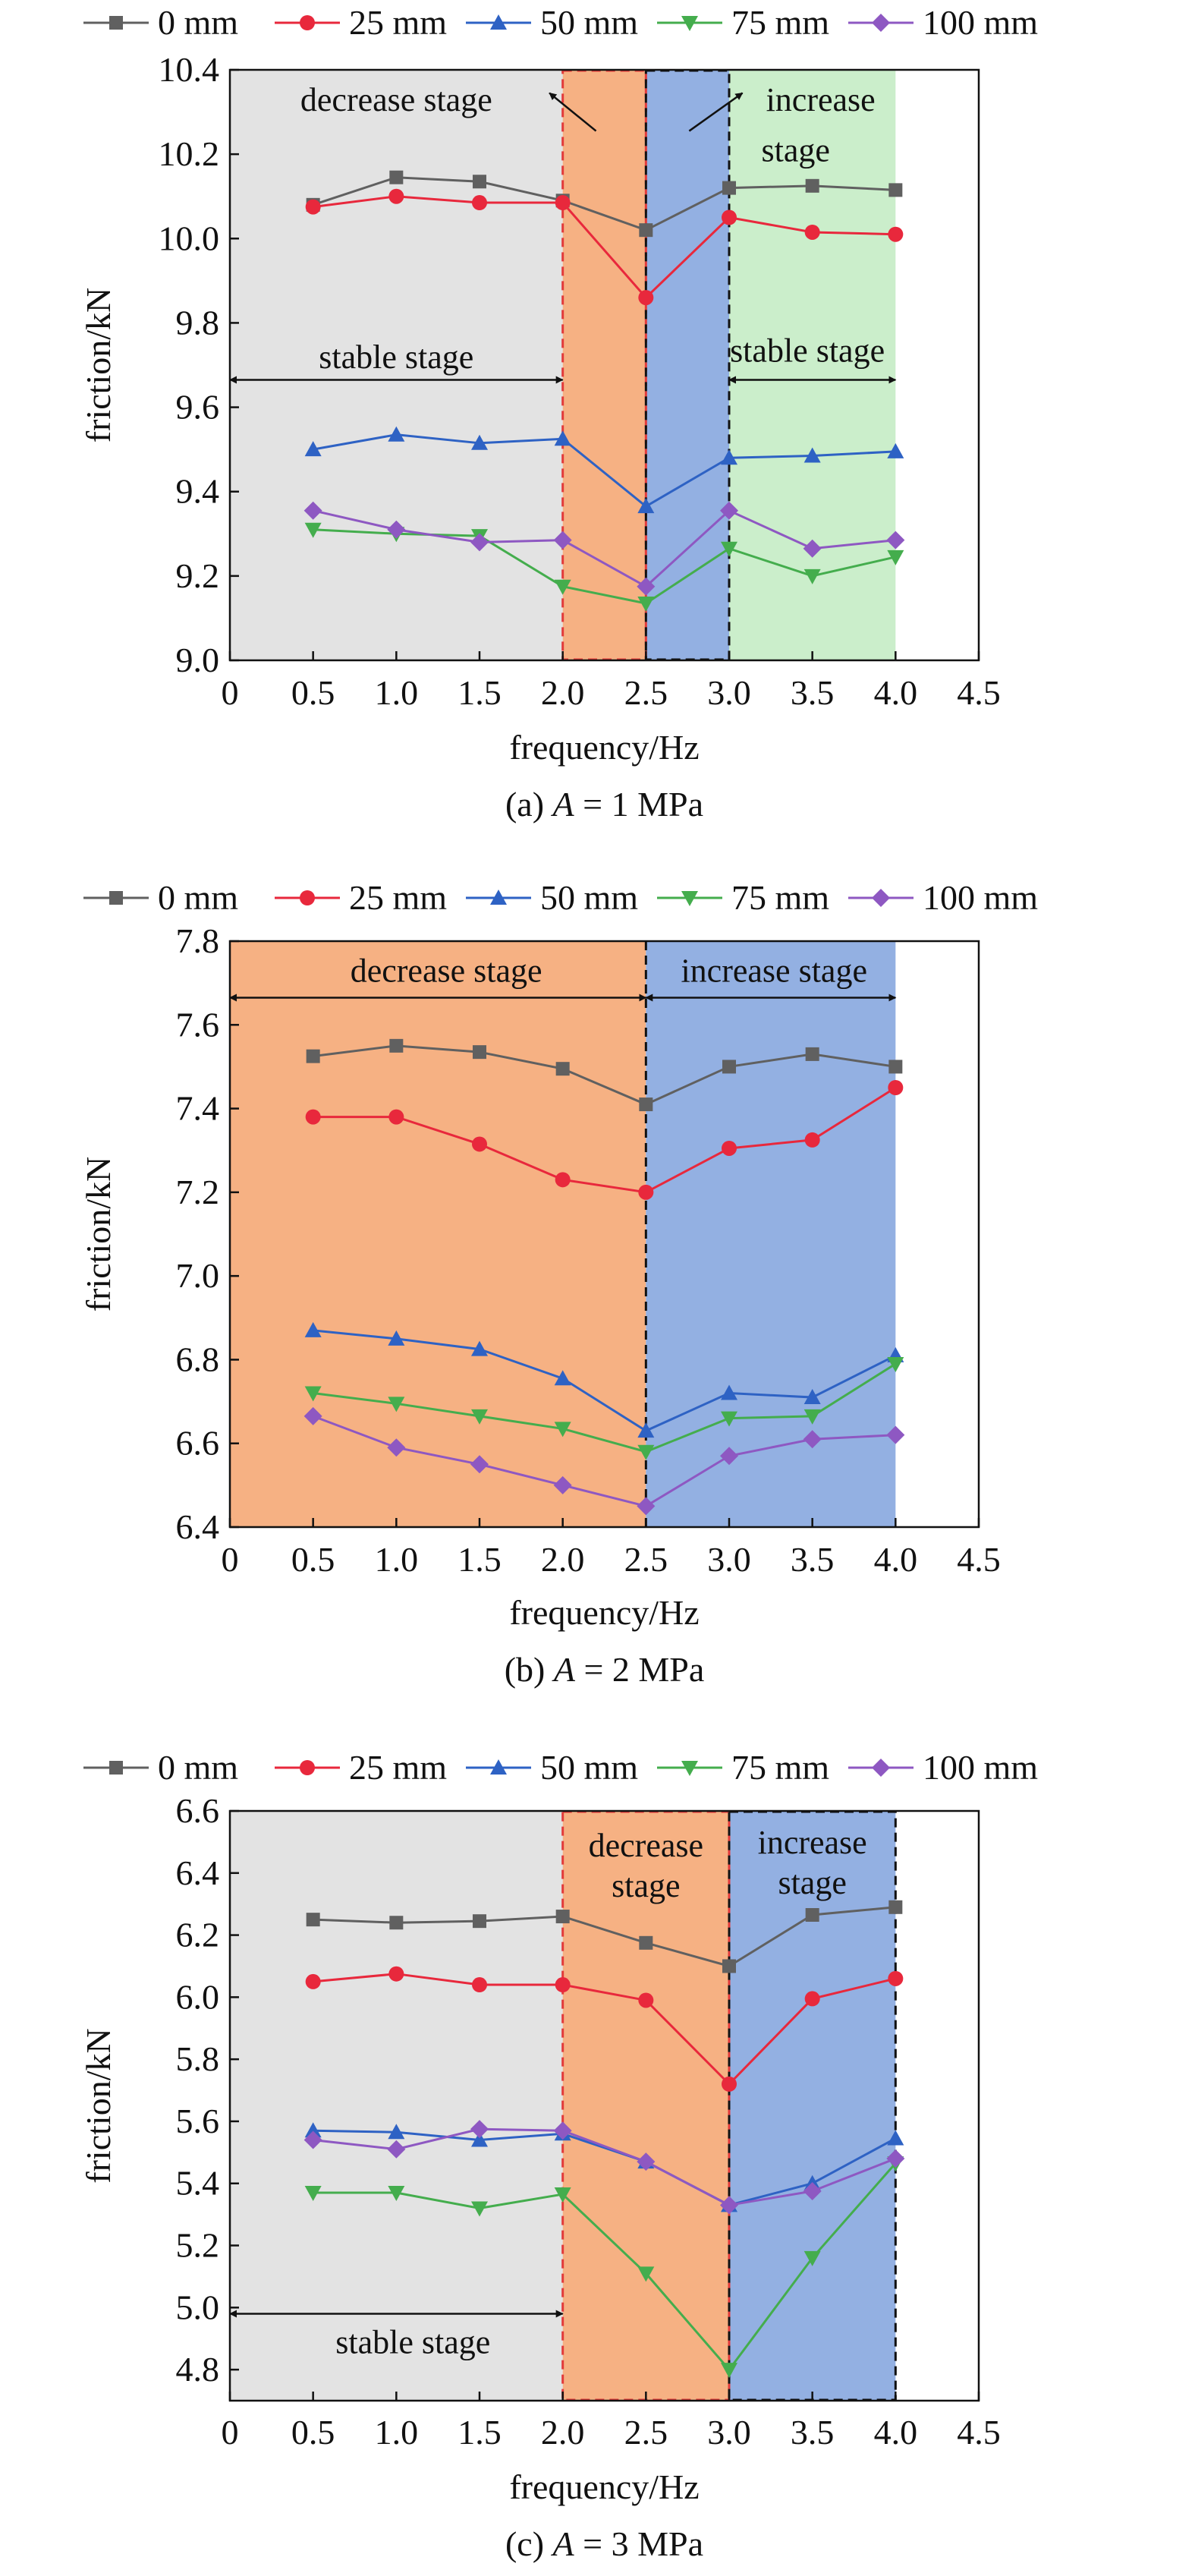  I want to click on legend-item: 0 mm, so click(160, 897).